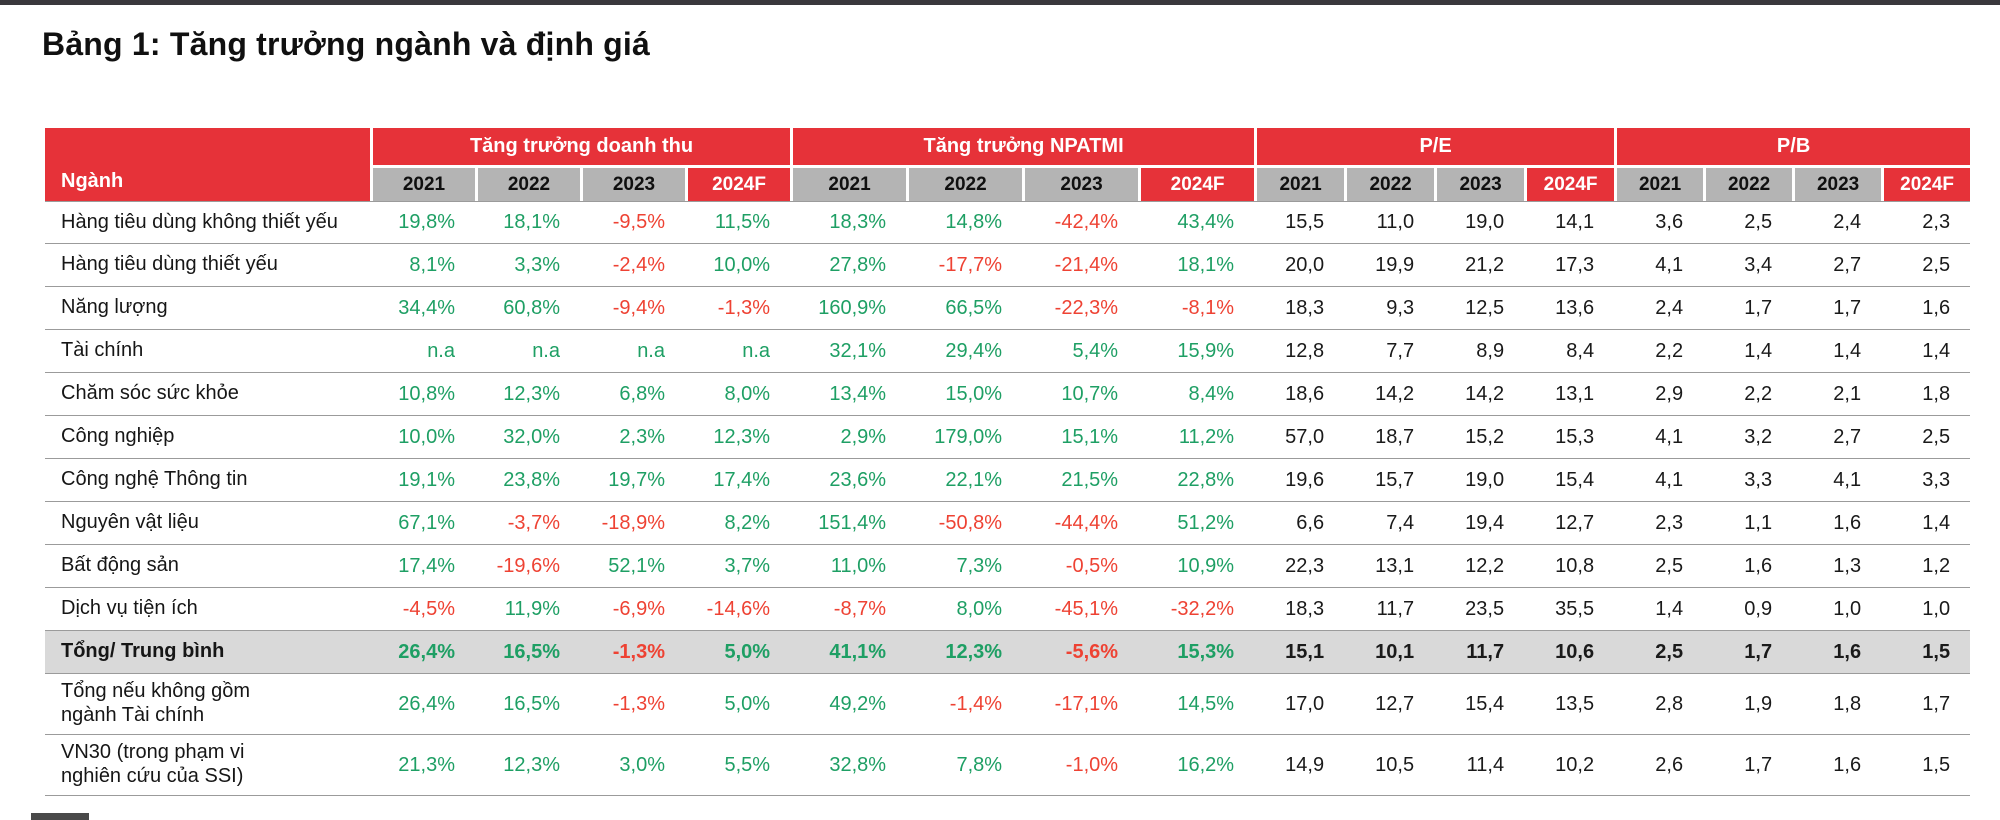 The image size is (2000, 820). Describe the element at coordinates (632, 765) in the screenshot. I see `revenue-value-cell: 3,0%` at that location.